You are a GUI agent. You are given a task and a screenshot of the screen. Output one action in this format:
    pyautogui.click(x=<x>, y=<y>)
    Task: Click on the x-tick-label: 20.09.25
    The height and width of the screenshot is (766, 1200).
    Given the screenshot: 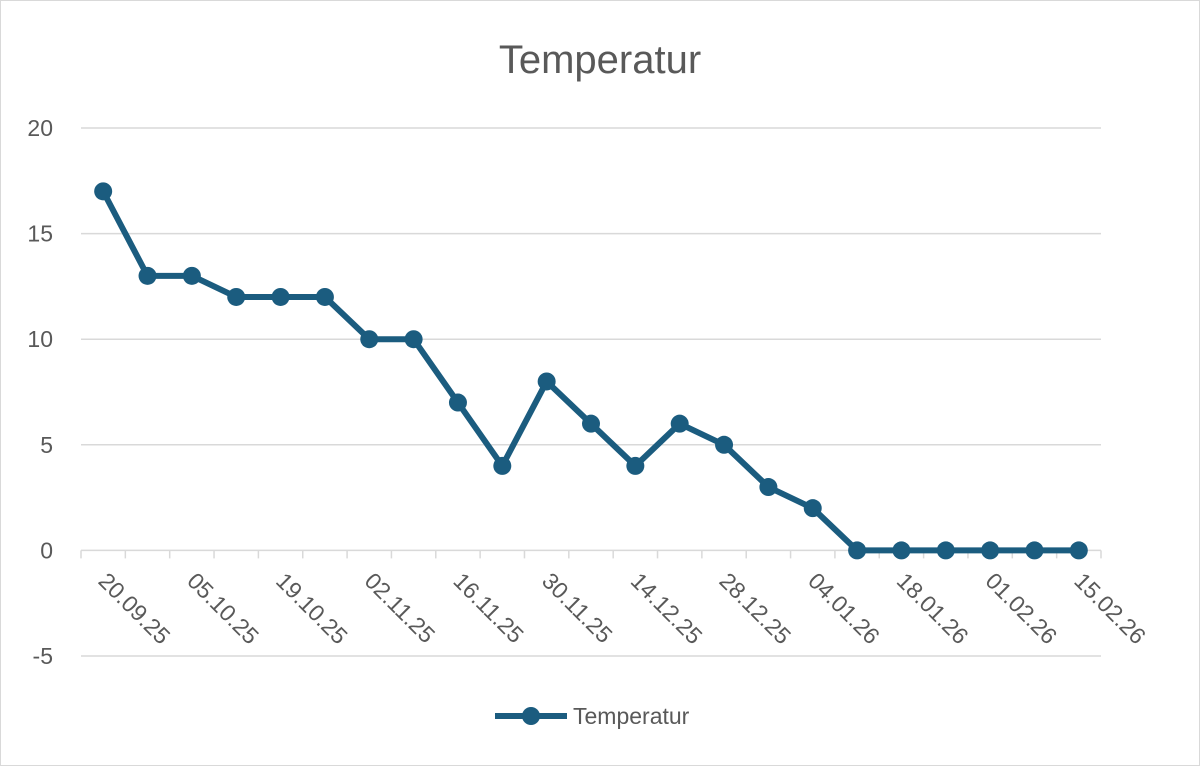 What is the action you would take?
    pyautogui.click(x=135, y=609)
    